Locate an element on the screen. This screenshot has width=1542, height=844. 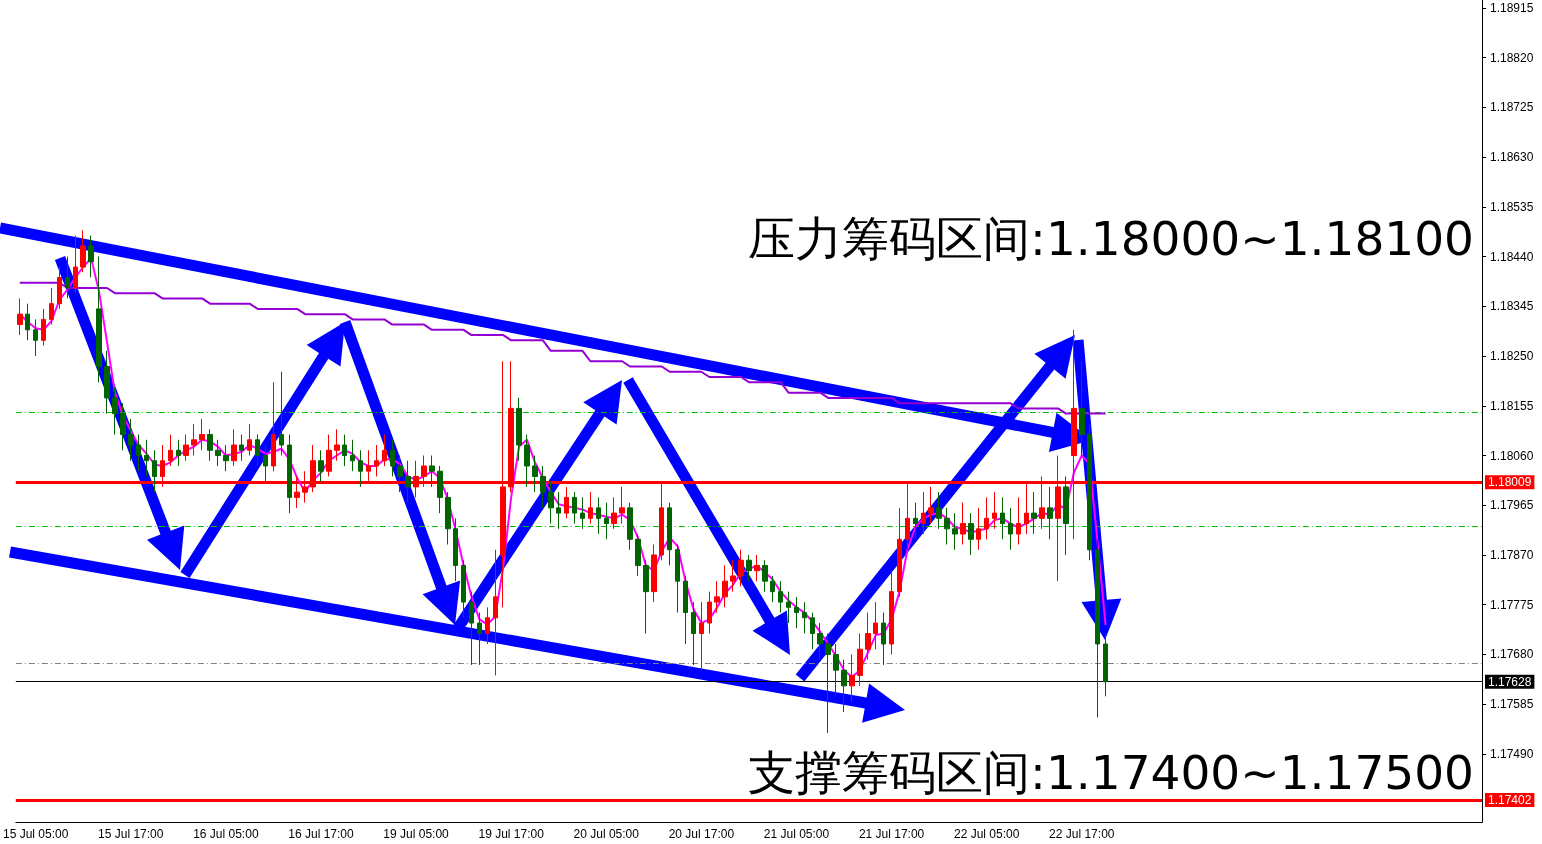
annotation: 压力筹码区间:1.18000~1.18100 is located at coordinates (1111, 238).